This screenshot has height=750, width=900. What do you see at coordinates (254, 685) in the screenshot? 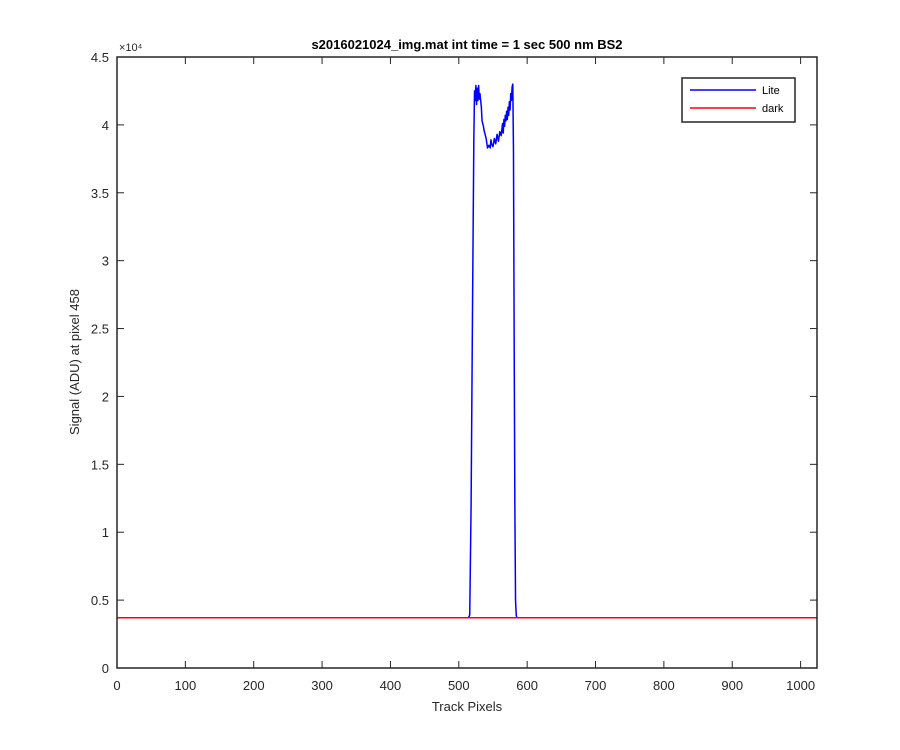
I see `x-tick-label: 200` at bounding box center [254, 685].